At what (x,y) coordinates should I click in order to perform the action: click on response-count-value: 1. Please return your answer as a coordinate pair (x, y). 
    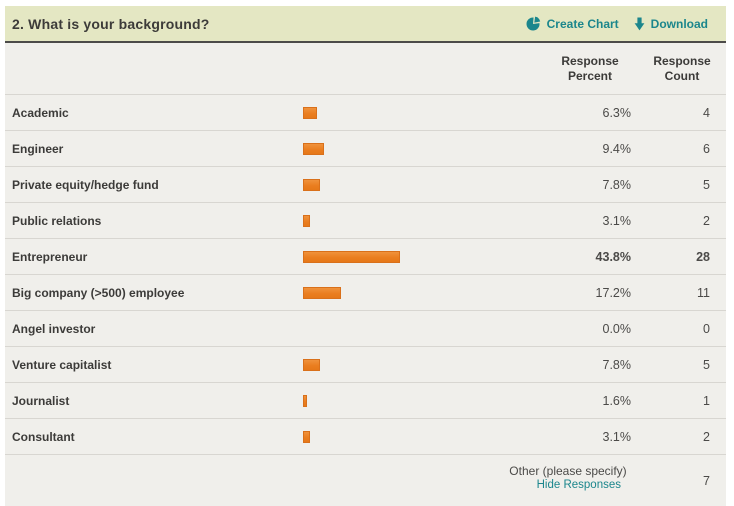
    Looking at the image, I should click on (706, 400).